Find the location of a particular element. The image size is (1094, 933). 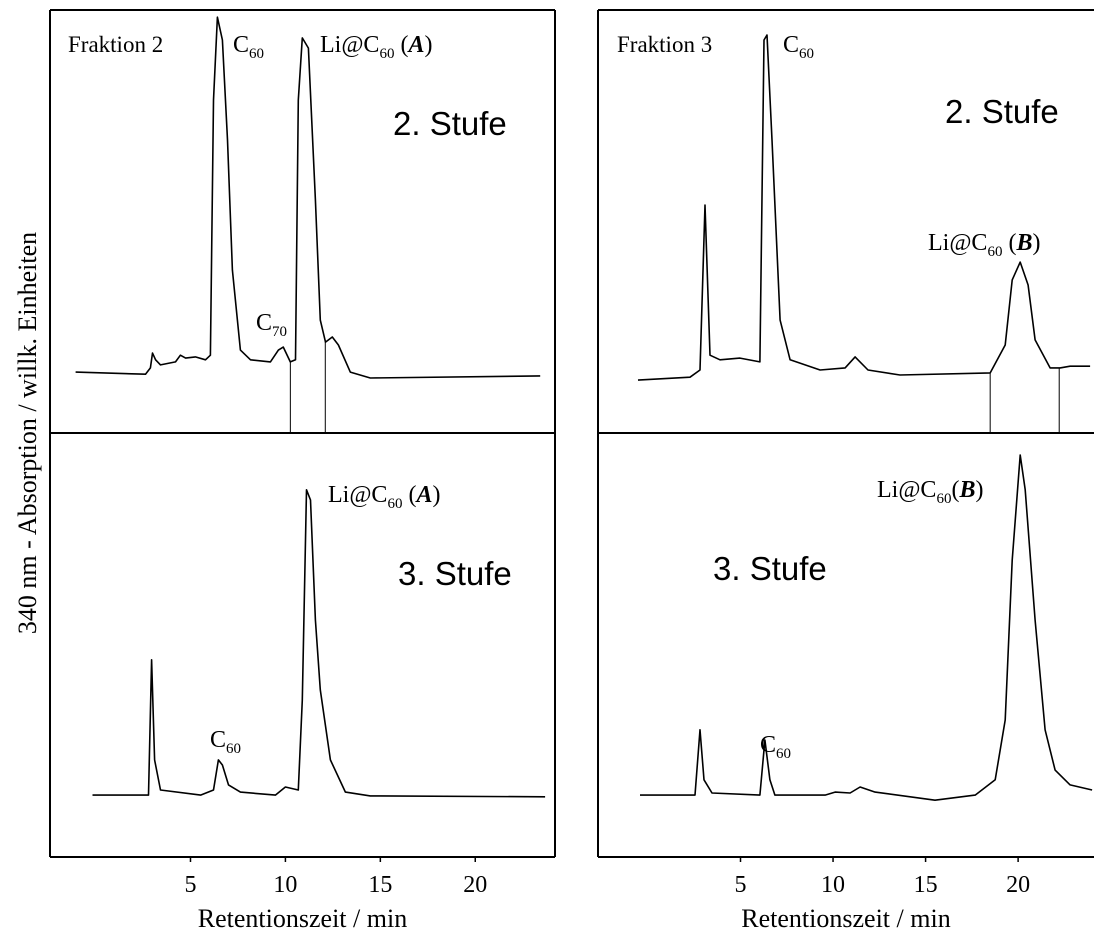

y-axis-label: 340 nm - Absorption / willk. Einheiten is located at coordinates (27, 433).